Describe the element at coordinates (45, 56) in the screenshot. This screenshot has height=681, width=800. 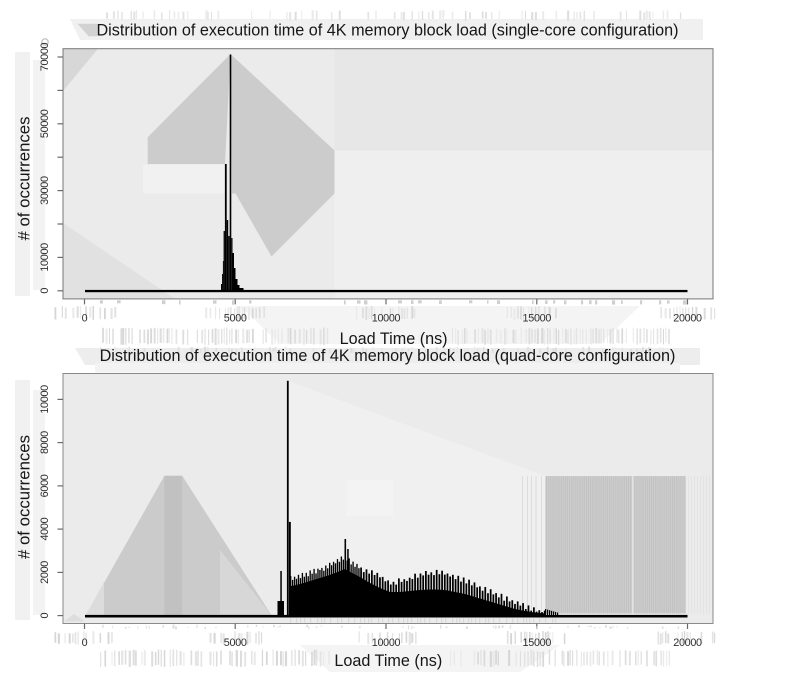
I see `svg-text: 70000` at that location.